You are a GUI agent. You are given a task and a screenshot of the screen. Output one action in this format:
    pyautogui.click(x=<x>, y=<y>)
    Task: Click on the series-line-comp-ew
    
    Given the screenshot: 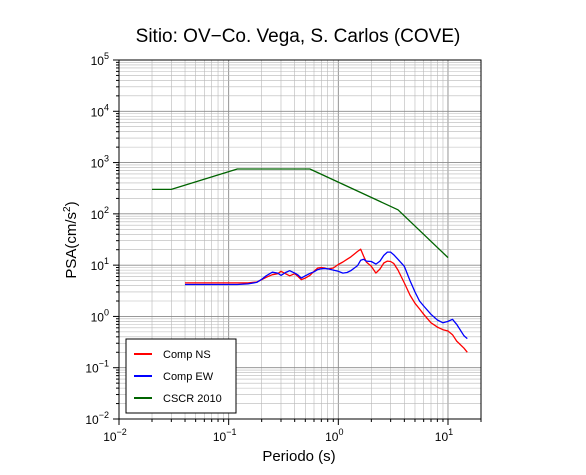 What is the action you would take?
    pyautogui.click(x=326, y=295)
    